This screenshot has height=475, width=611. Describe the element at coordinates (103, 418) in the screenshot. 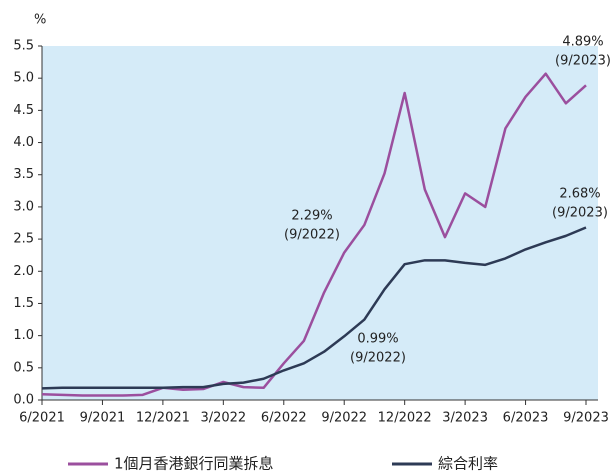

I see `x-tick-label: 9/2021` at that location.